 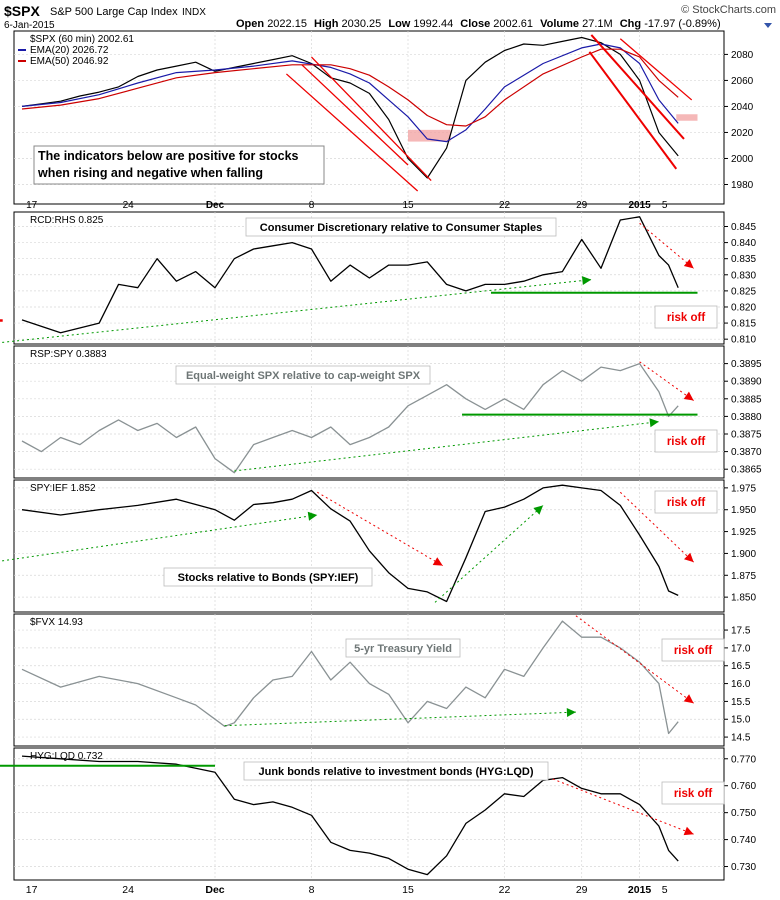 What do you see at coordinates (682, 24) in the screenshot?
I see `chg-value: -17.97 (-0.89%)` at bounding box center [682, 24].